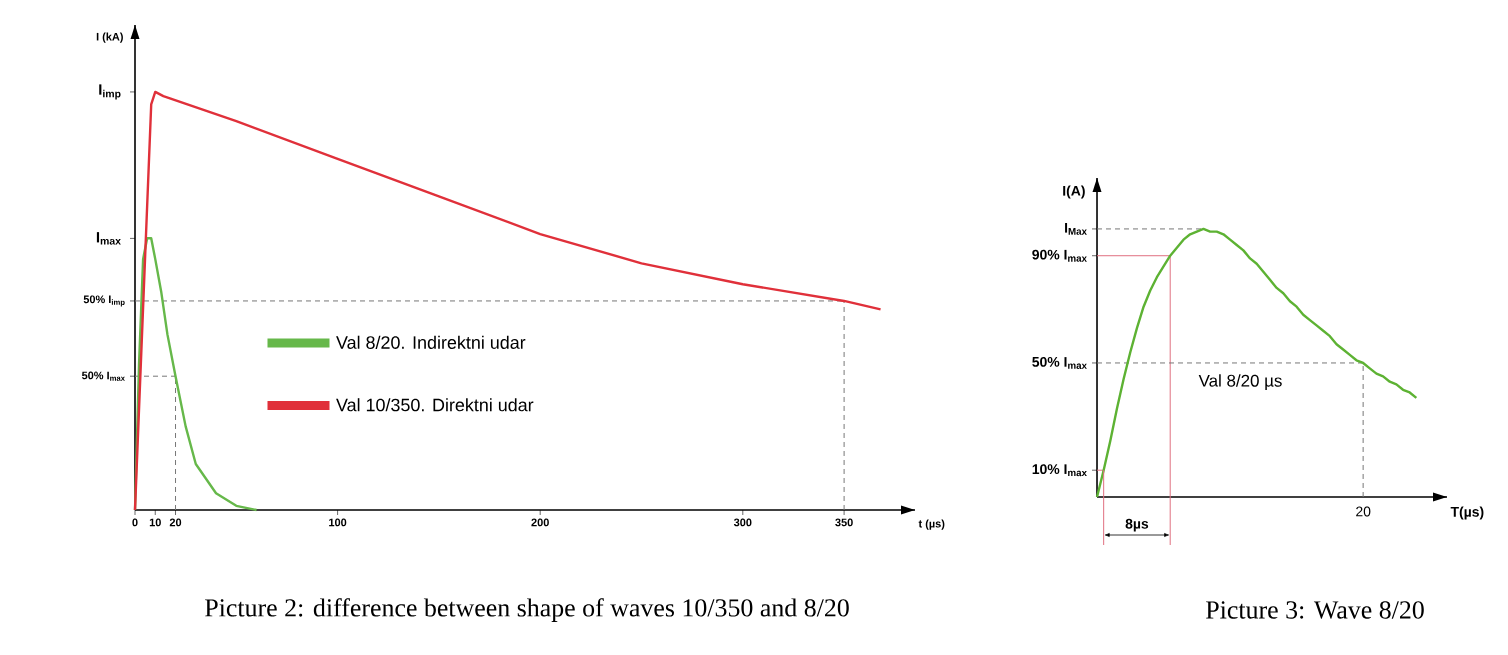 Image resolution: width=1508 pixels, height=655 pixels. What do you see at coordinates (1074, 192) in the screenshot?
I see `y-axis-title: I(A)` at bounding box center [1074, 192].